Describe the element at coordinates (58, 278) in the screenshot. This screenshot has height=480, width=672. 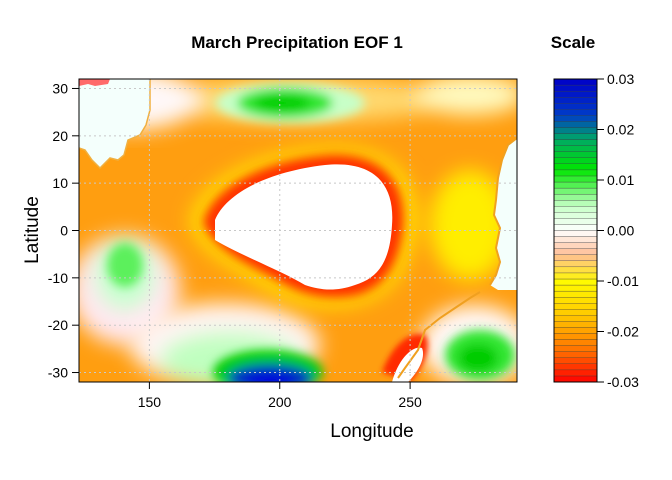
I see `y-tick-label--10: -10` at that location.